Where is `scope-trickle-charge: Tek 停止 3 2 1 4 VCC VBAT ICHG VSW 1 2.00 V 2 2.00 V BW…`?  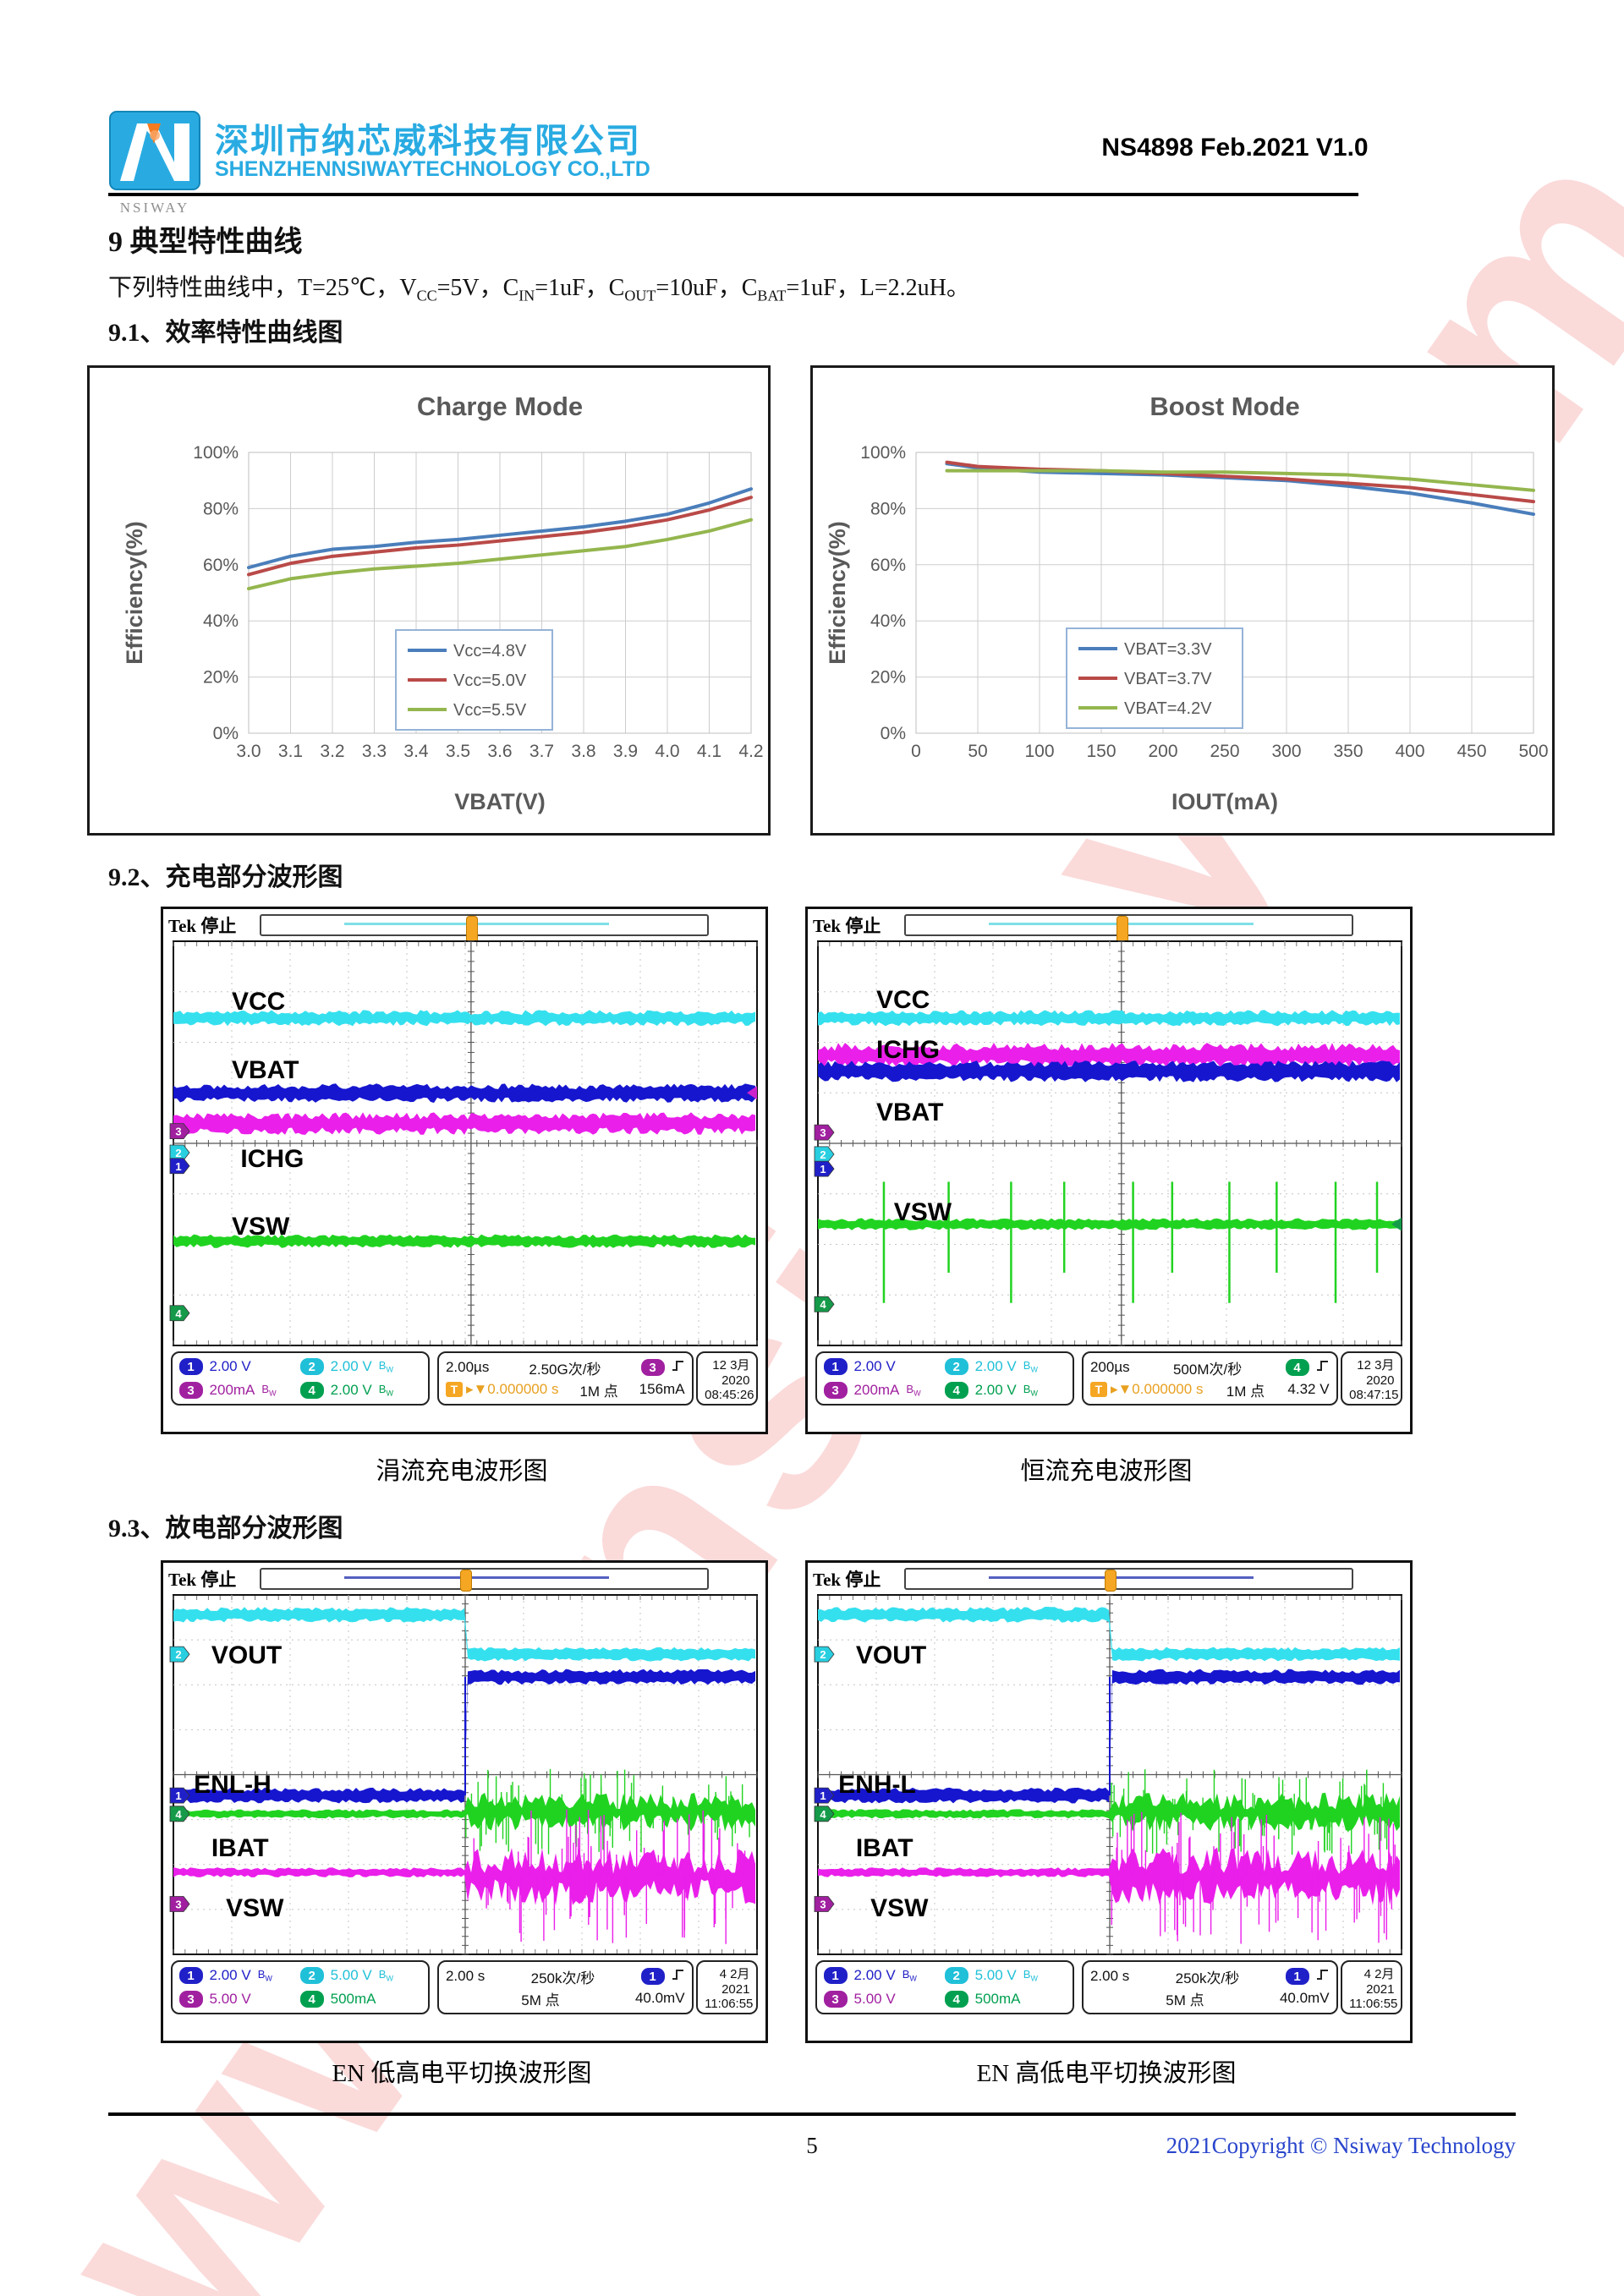
scope-trickle-charge: Tek 停止 3 2 1 4 VCC VBAT ICHG VSW 1 2.00 V 2 2.00 V BW… is located at coordinates (465, 1170).